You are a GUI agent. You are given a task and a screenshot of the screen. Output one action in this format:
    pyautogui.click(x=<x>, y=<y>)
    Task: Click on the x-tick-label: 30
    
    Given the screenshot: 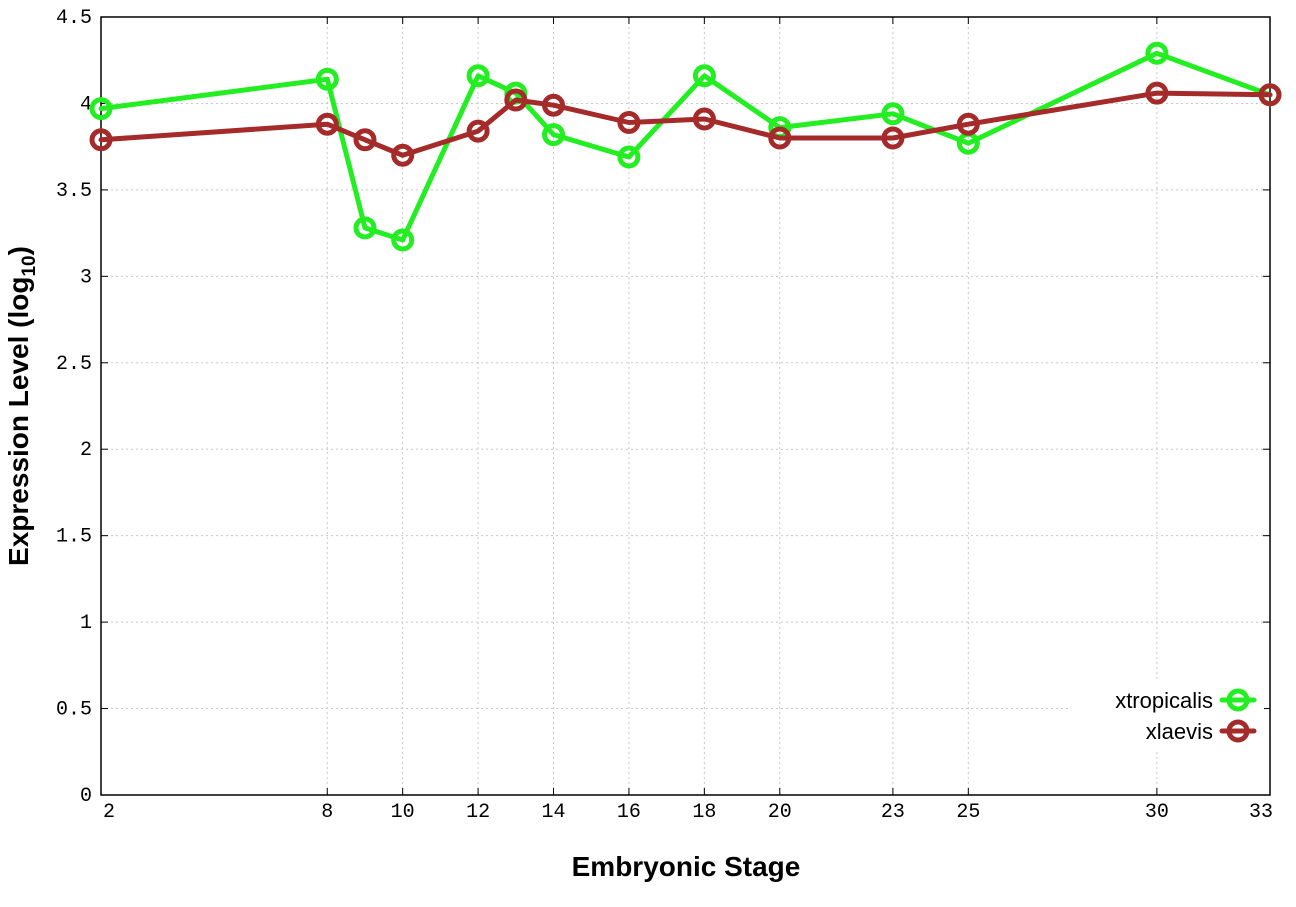 What is the action you would take?
    pyautogui.click(x=1157, y=812)
    